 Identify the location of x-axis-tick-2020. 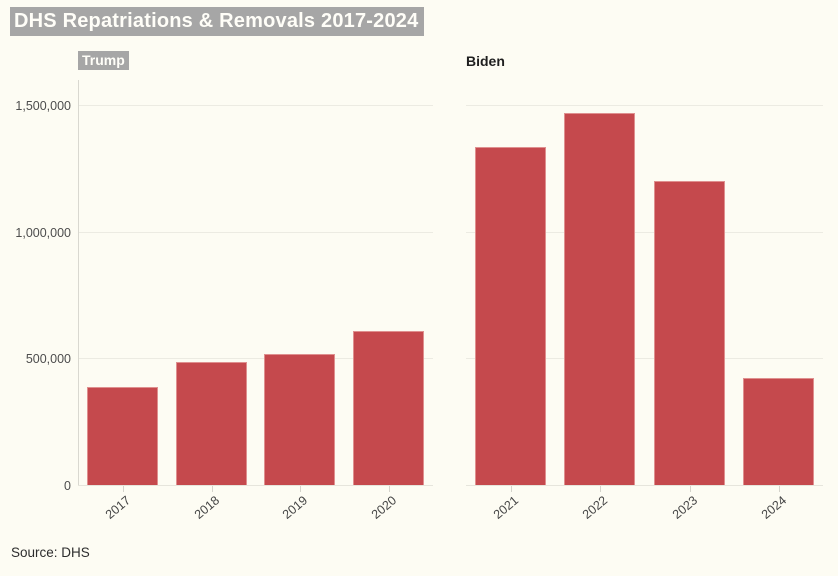
(389, 489).